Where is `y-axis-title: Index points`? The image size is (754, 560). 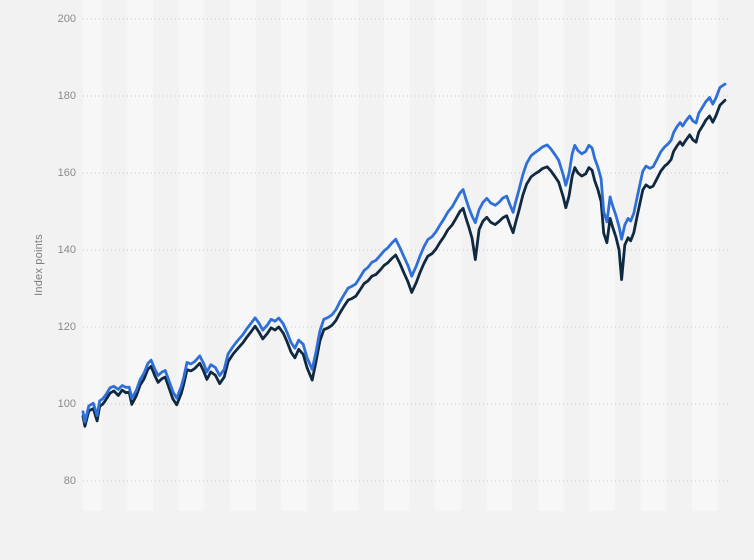 y-axis-title: Index points is located at coordinates (39, 265).